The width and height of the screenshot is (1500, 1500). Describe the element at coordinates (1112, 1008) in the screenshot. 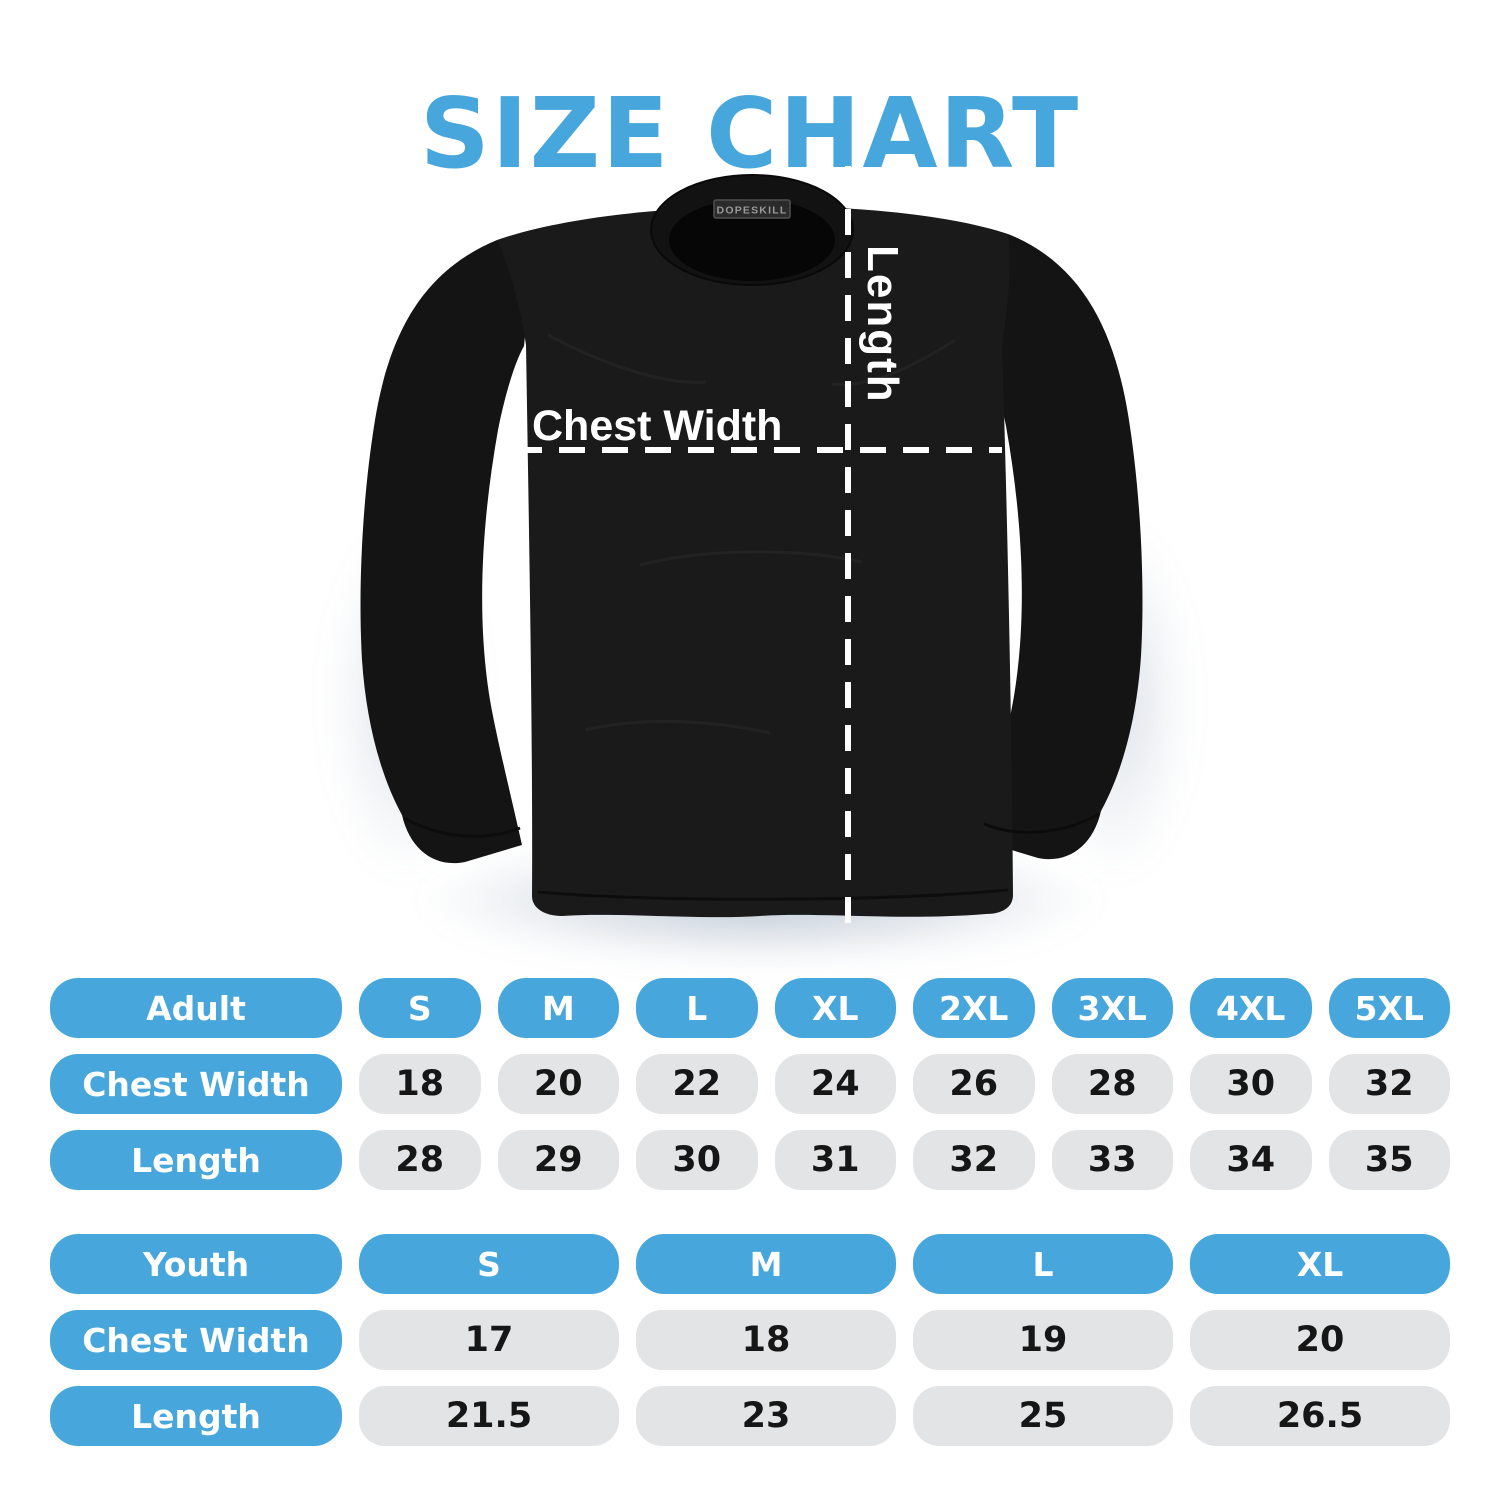

I see `adult-size-3xl: 3XL` at that location.